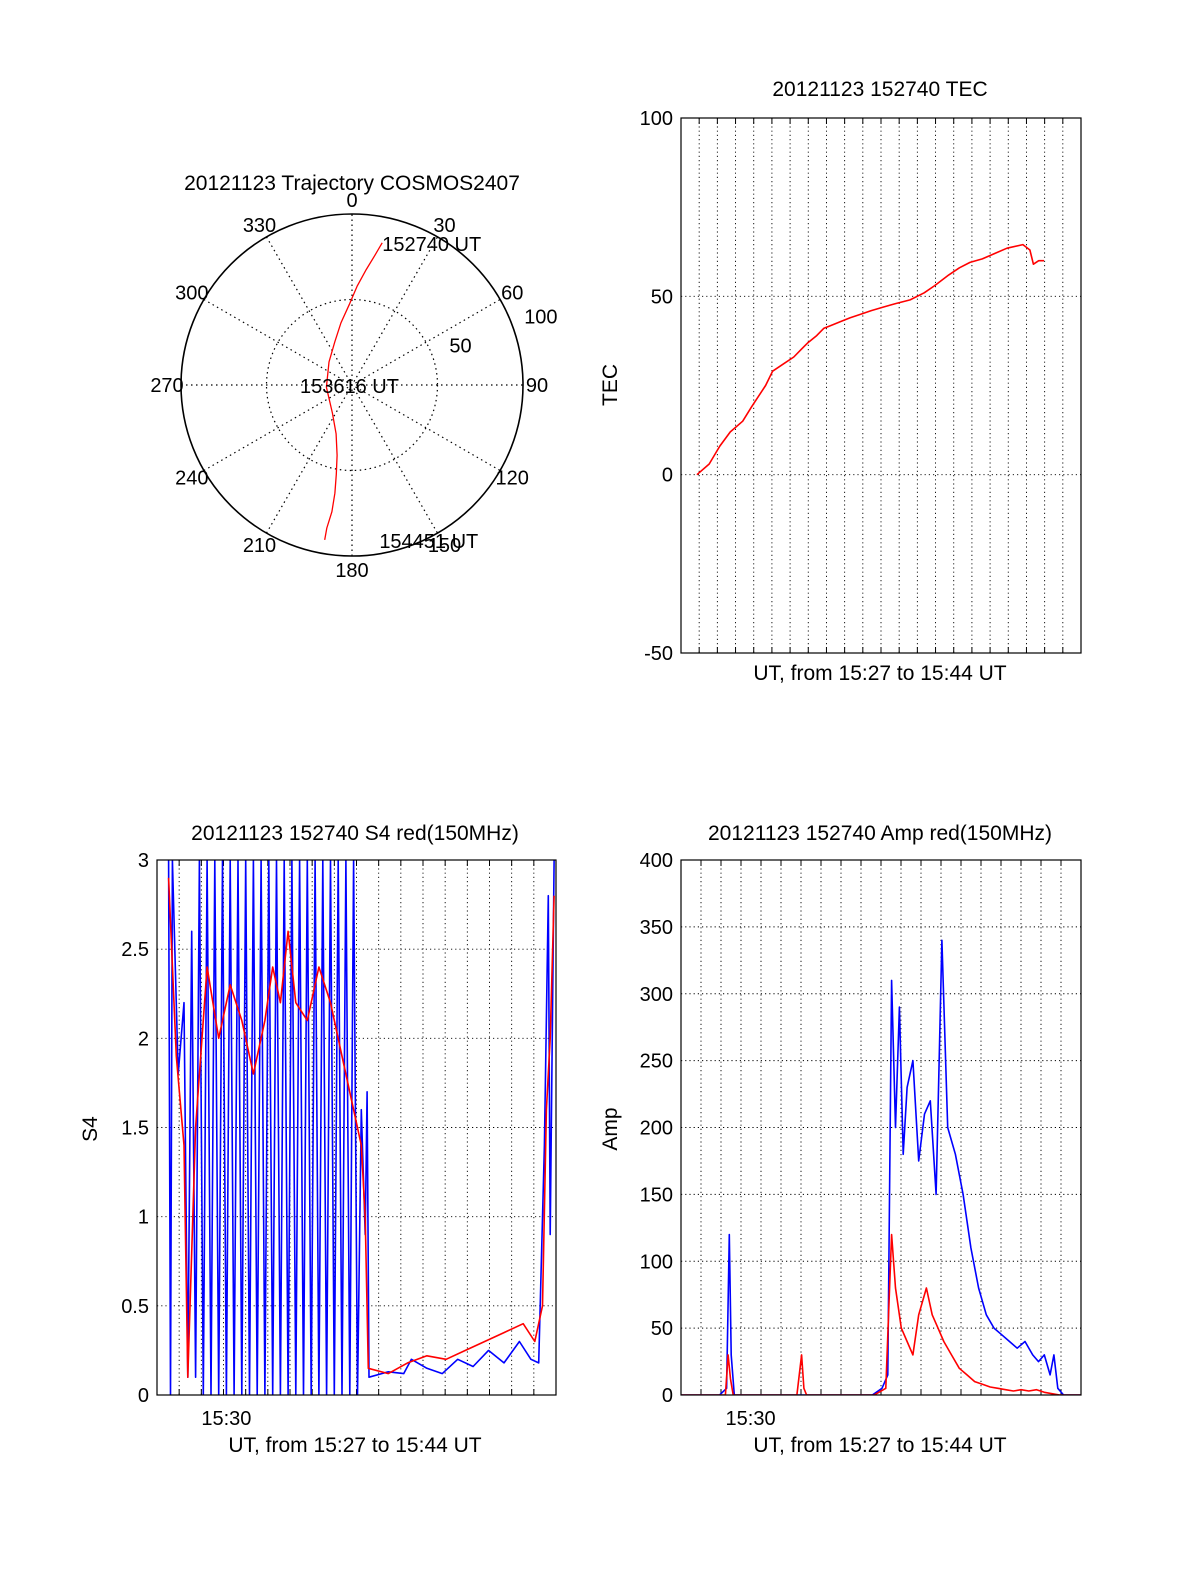  What do you see at coordinates (658, 654) in the screenshot?
I see `y-tick-label: -50` at bounding box center [658, 654].